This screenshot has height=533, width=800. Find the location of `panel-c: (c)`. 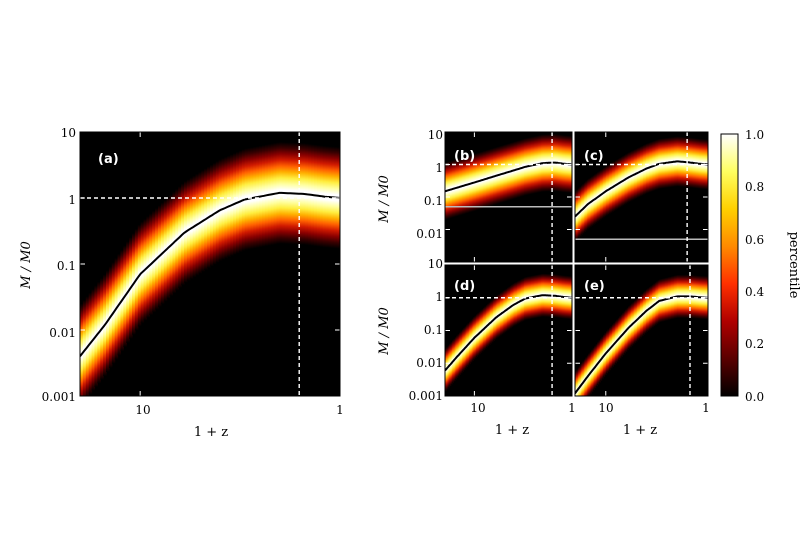

panel-c: (c) is located at coordinates (641, 197).